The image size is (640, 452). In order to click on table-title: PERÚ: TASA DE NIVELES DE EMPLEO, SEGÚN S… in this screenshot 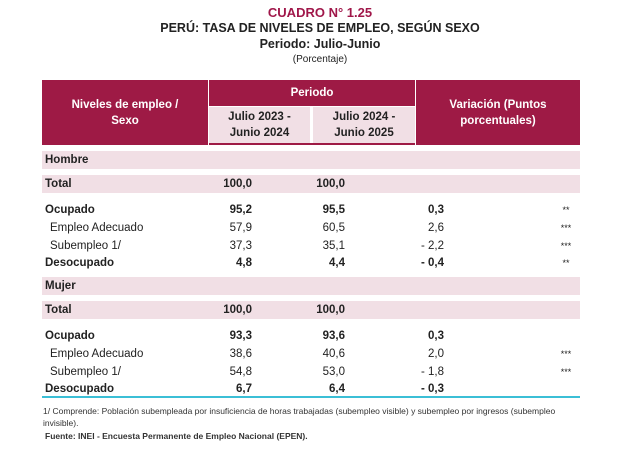, I will do `click(320, 28)`.